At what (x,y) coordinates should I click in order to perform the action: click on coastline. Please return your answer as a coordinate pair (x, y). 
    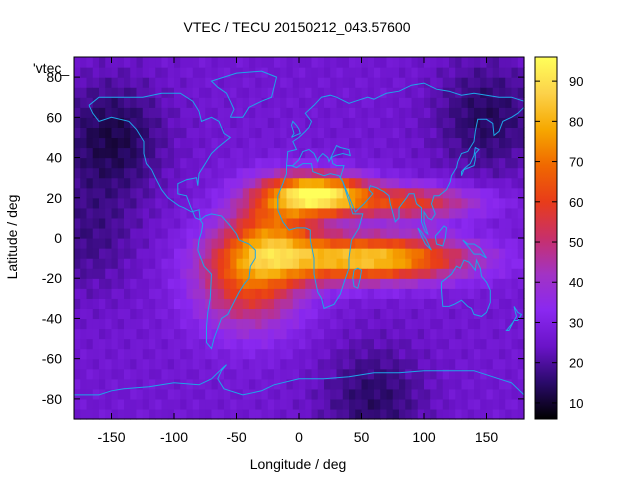
    Looking at the image, I should click on (441, 236).